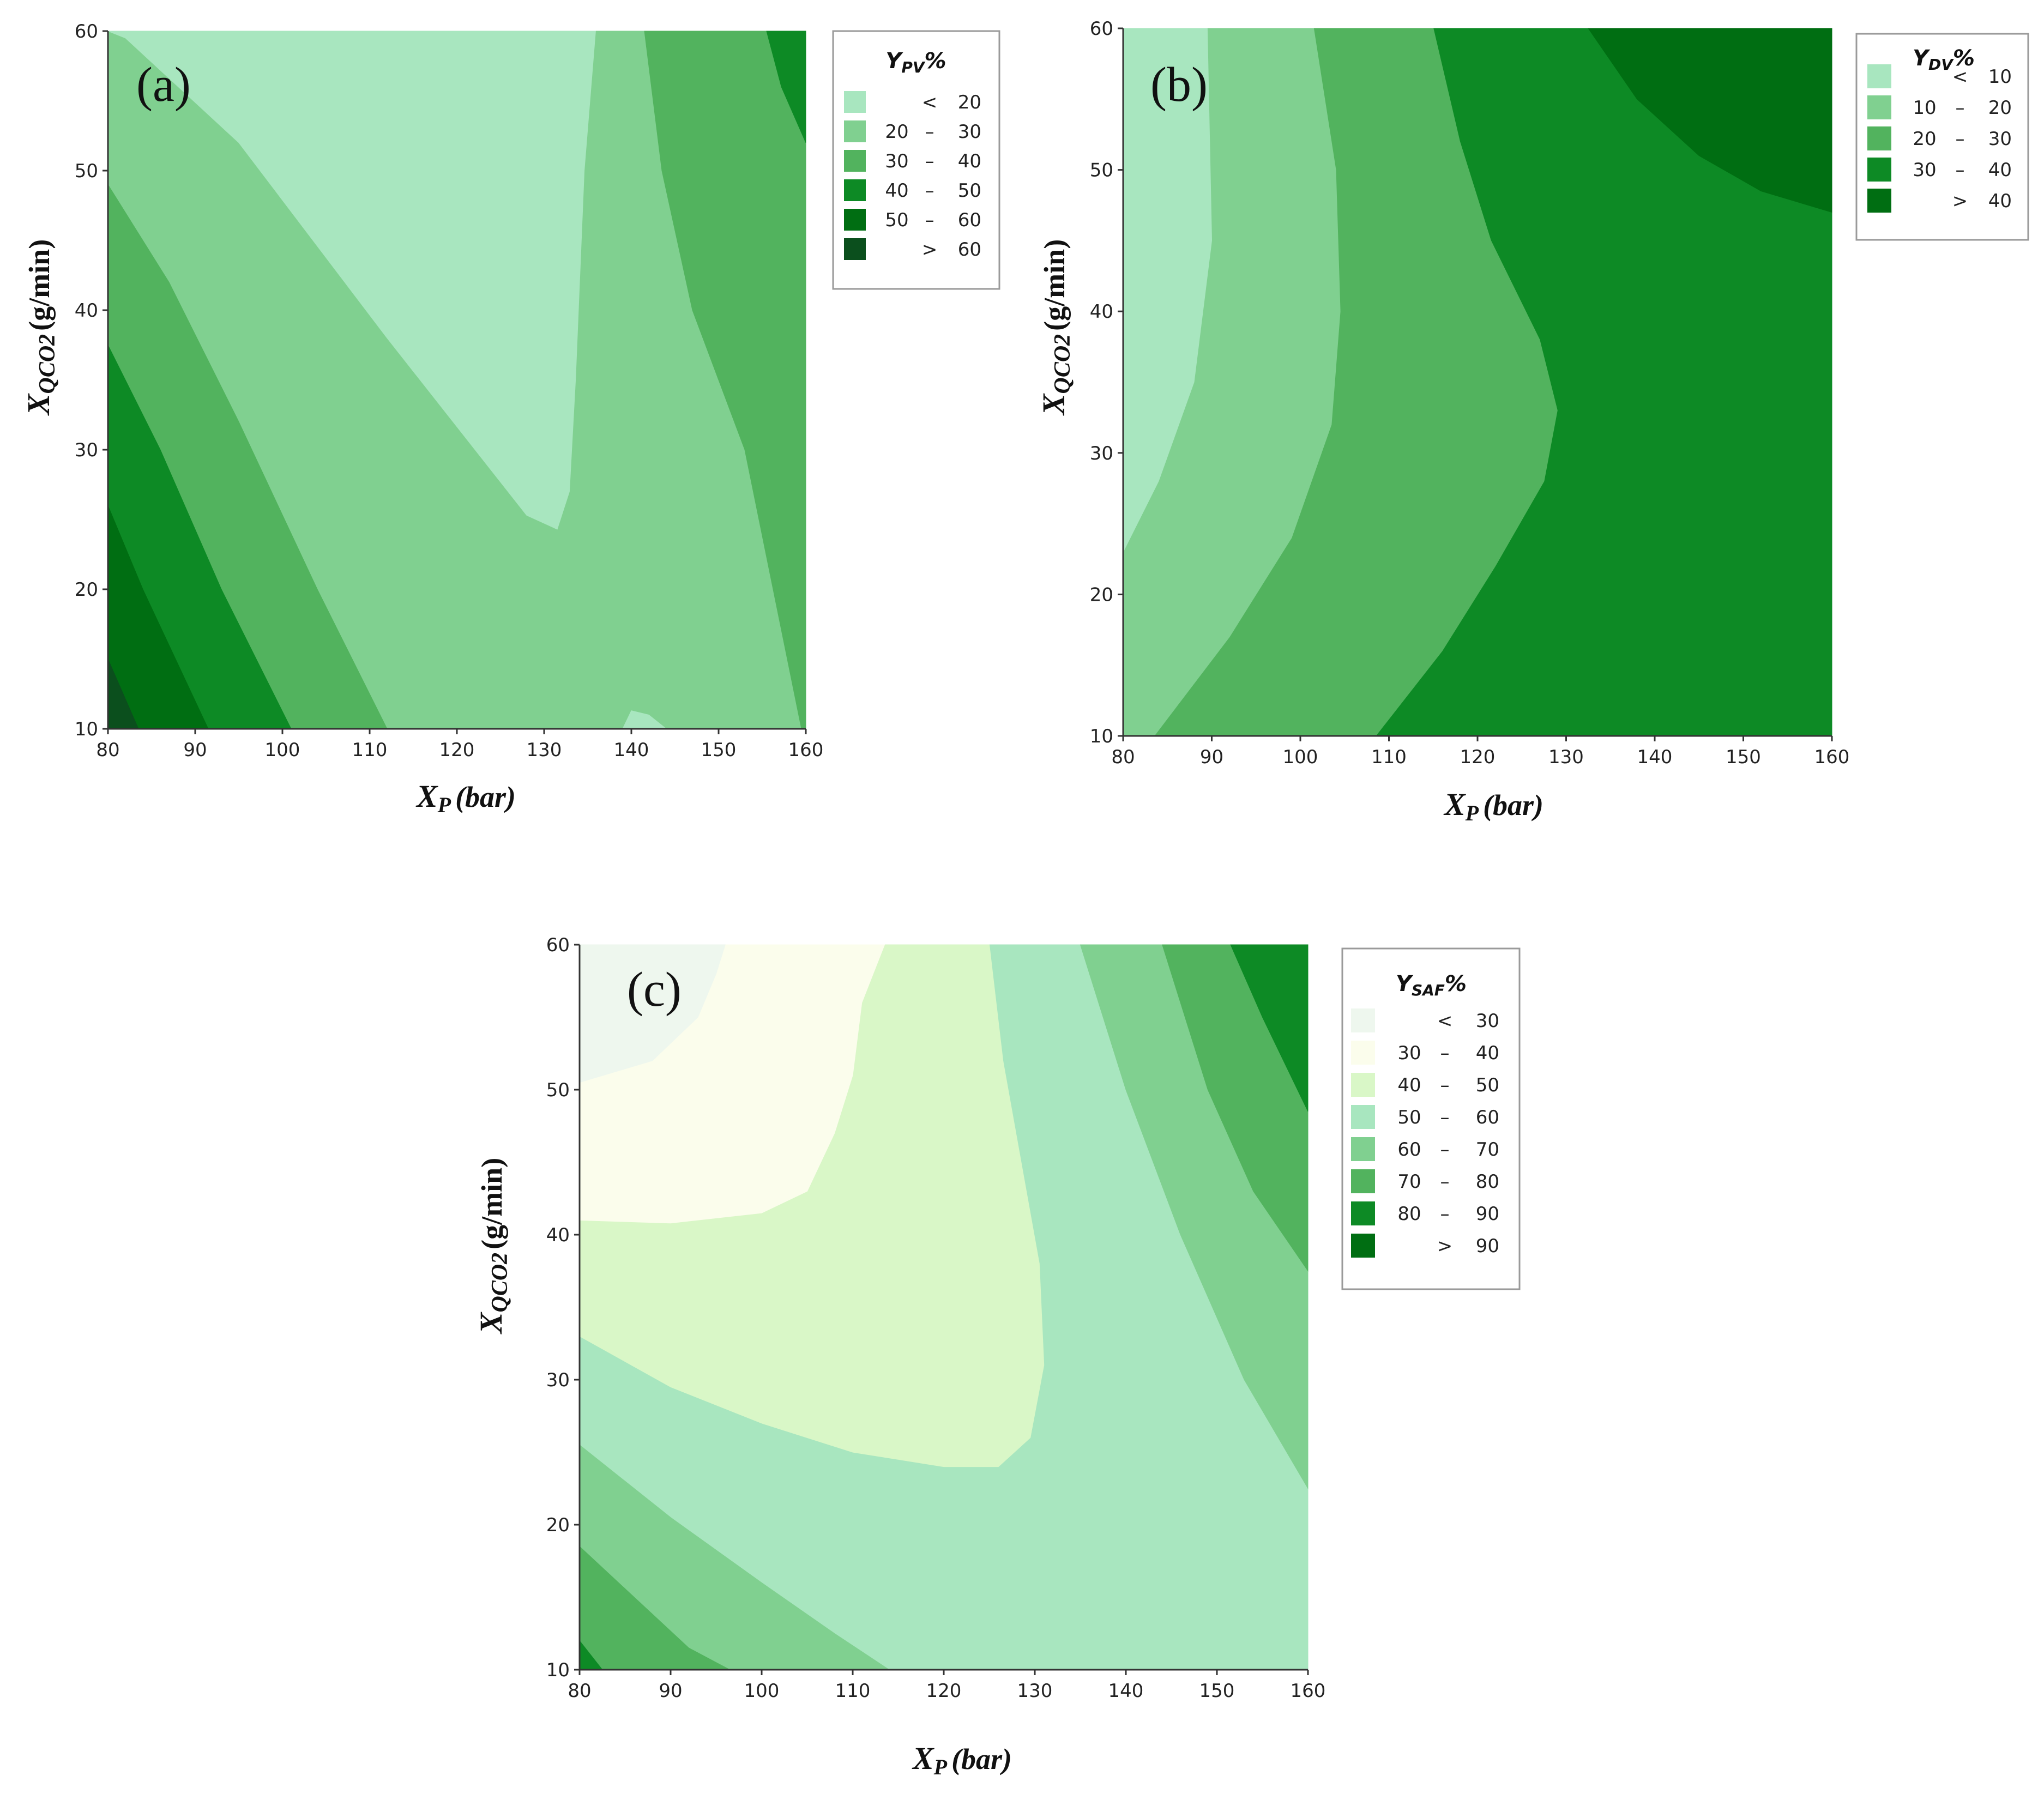 The width and height of the screenshot is (2044, 1794). What do you see at coordinates (1960, 77) in the screenshot?
I see `panel-b-legend-op: <` at bounding box center [1960, 77].